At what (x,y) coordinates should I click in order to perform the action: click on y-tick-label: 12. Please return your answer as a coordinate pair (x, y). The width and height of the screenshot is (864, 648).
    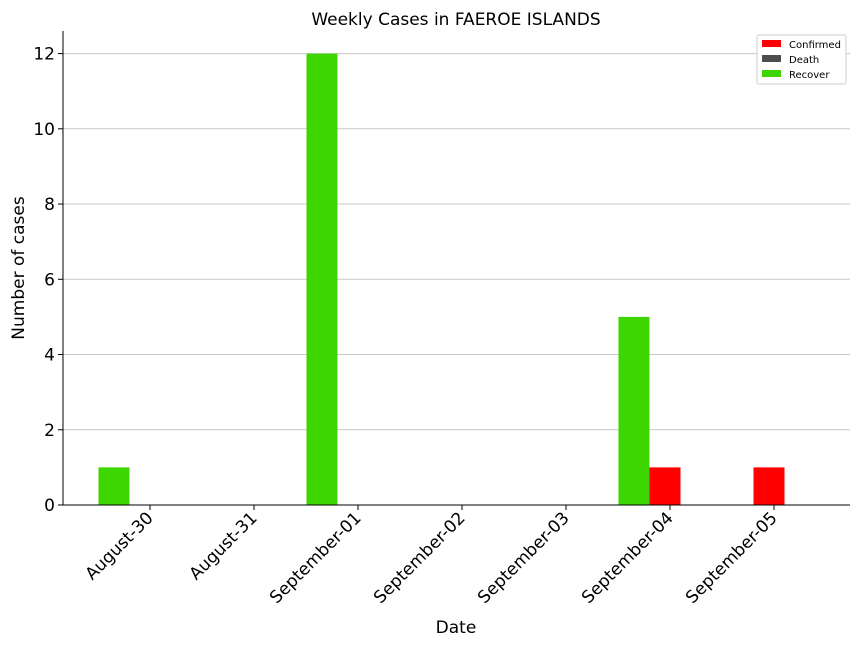
    Looking at the image, I should click on (44, 55).